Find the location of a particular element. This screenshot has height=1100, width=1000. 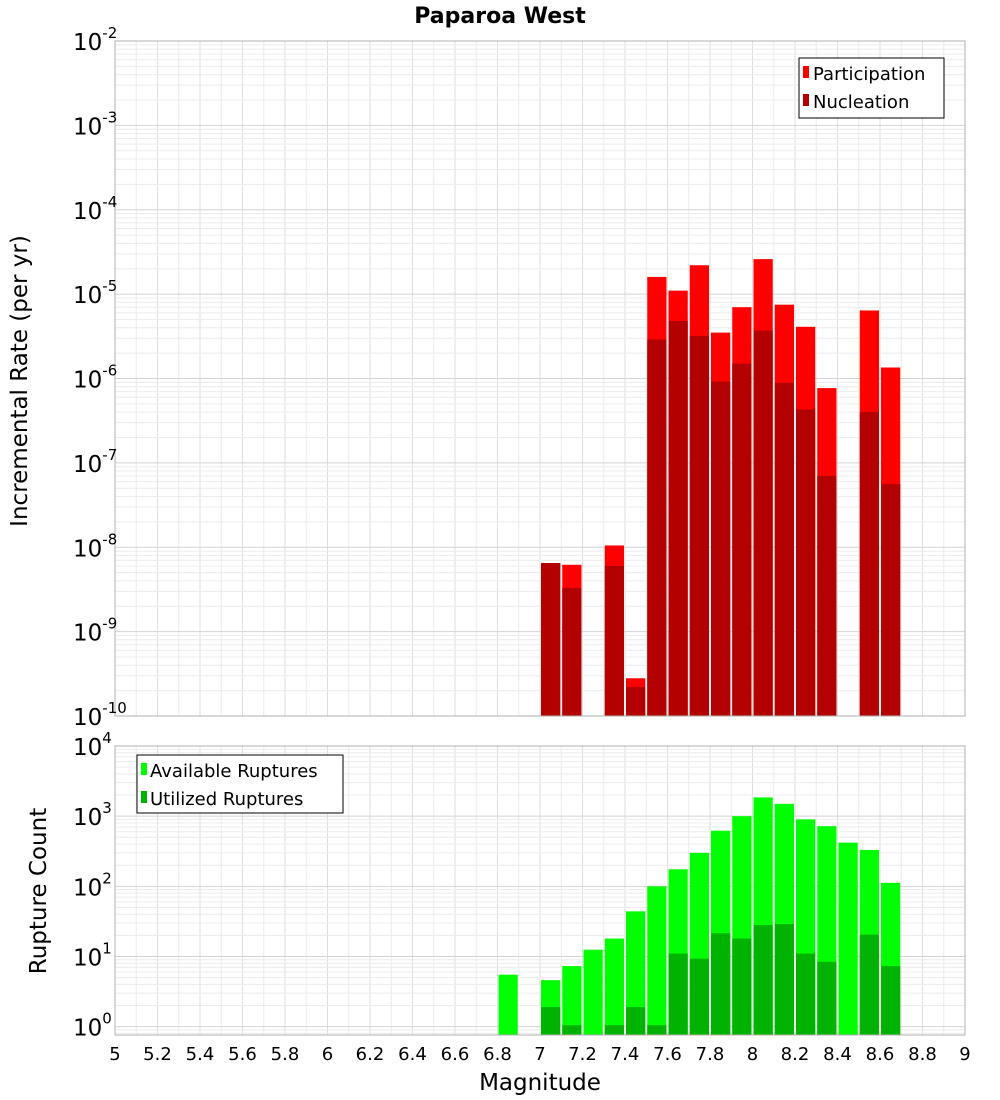

legend-swatch-available is located at coordinates (144, 769).